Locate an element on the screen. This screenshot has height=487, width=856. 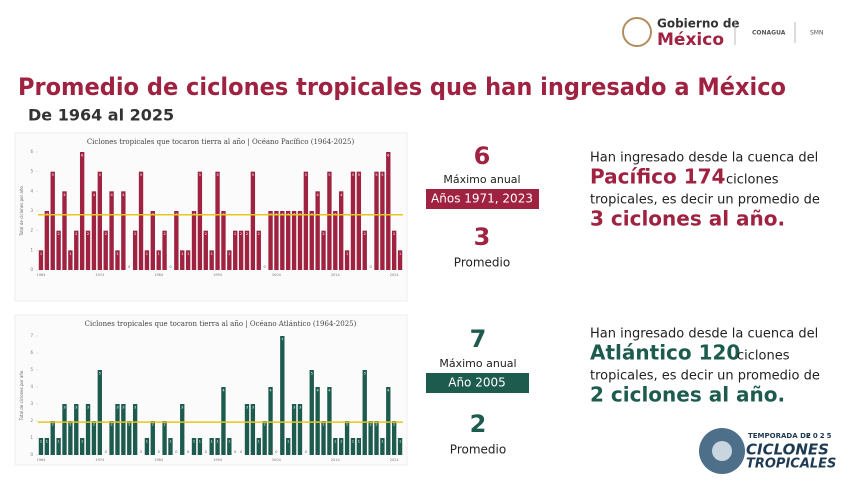
x-tick-label: 1994 is located at coordinates (218, 460).